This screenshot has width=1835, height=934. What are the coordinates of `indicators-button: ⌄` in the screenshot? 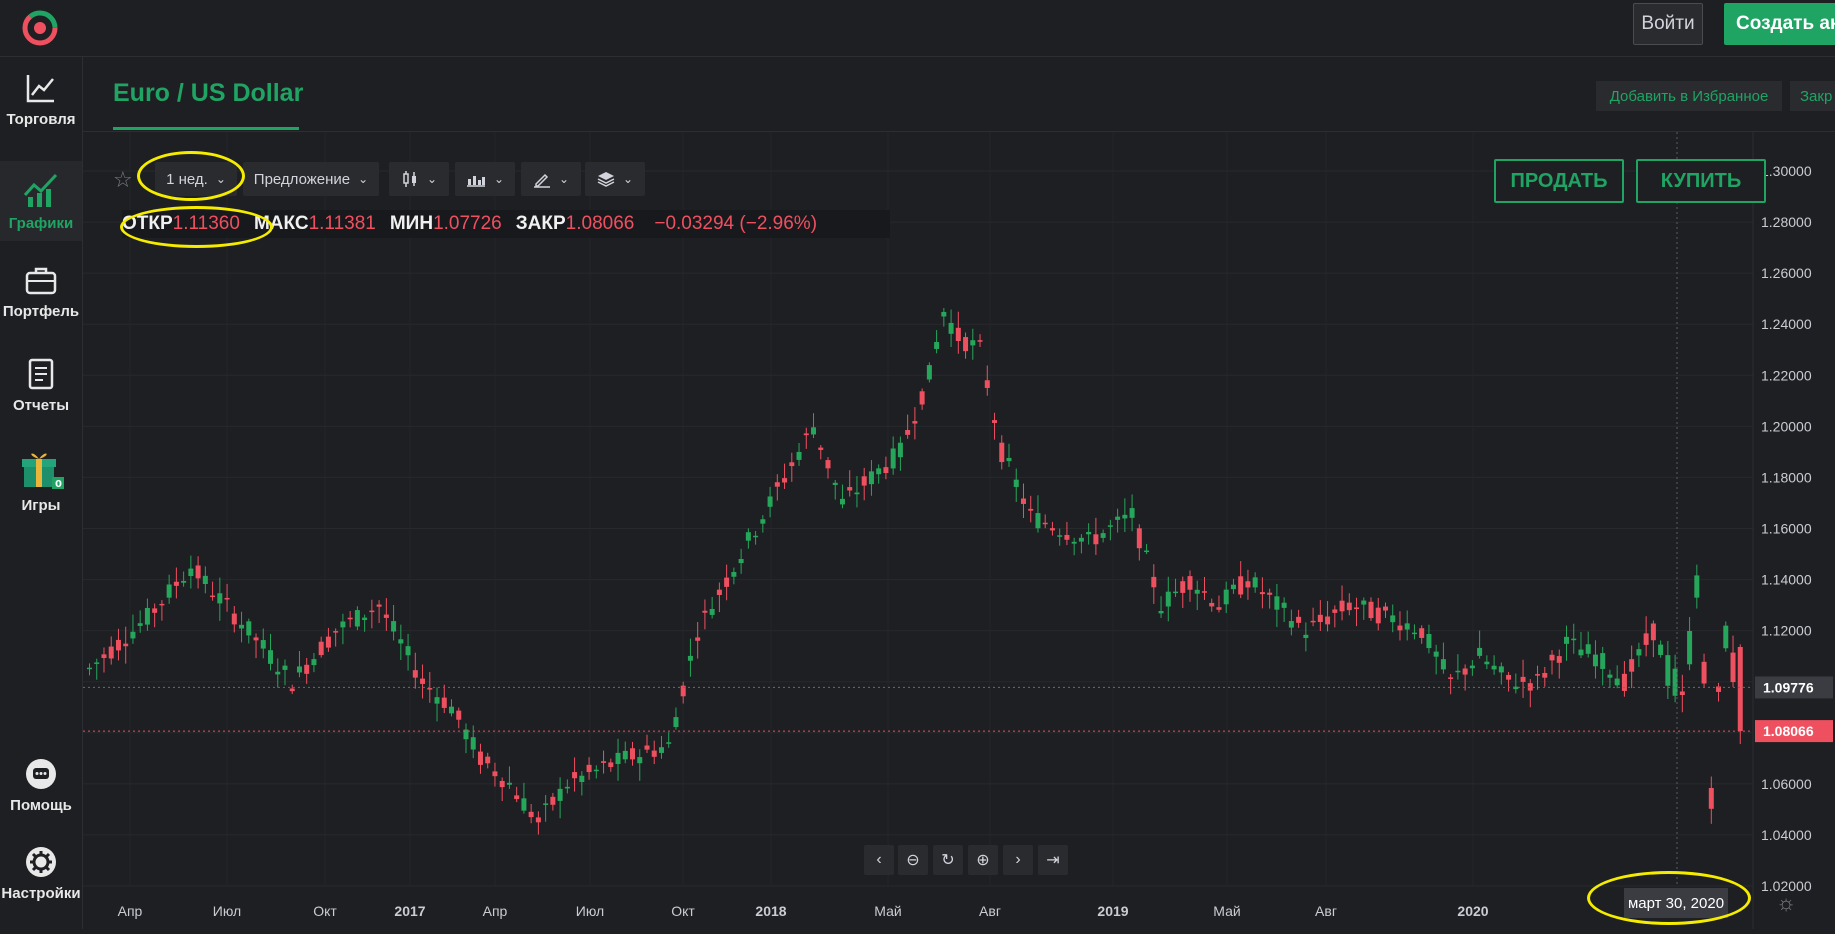 It's located at (485, 179).